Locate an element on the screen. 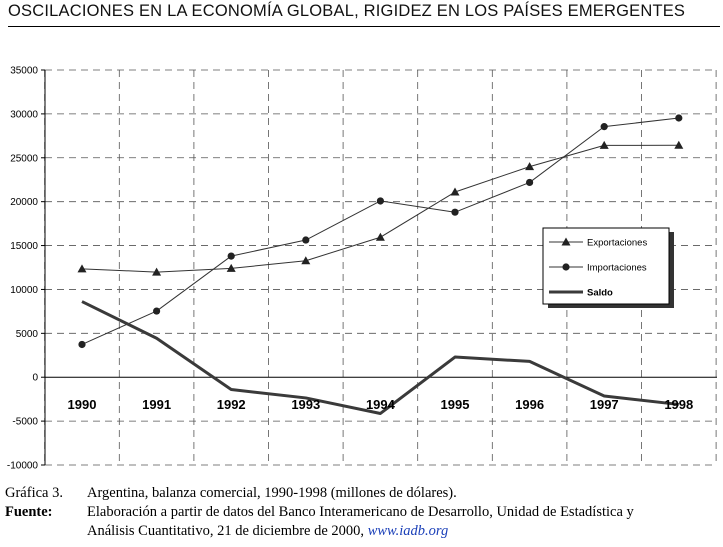  y-tick-label: 30000 is located at coordinates (24, 114).